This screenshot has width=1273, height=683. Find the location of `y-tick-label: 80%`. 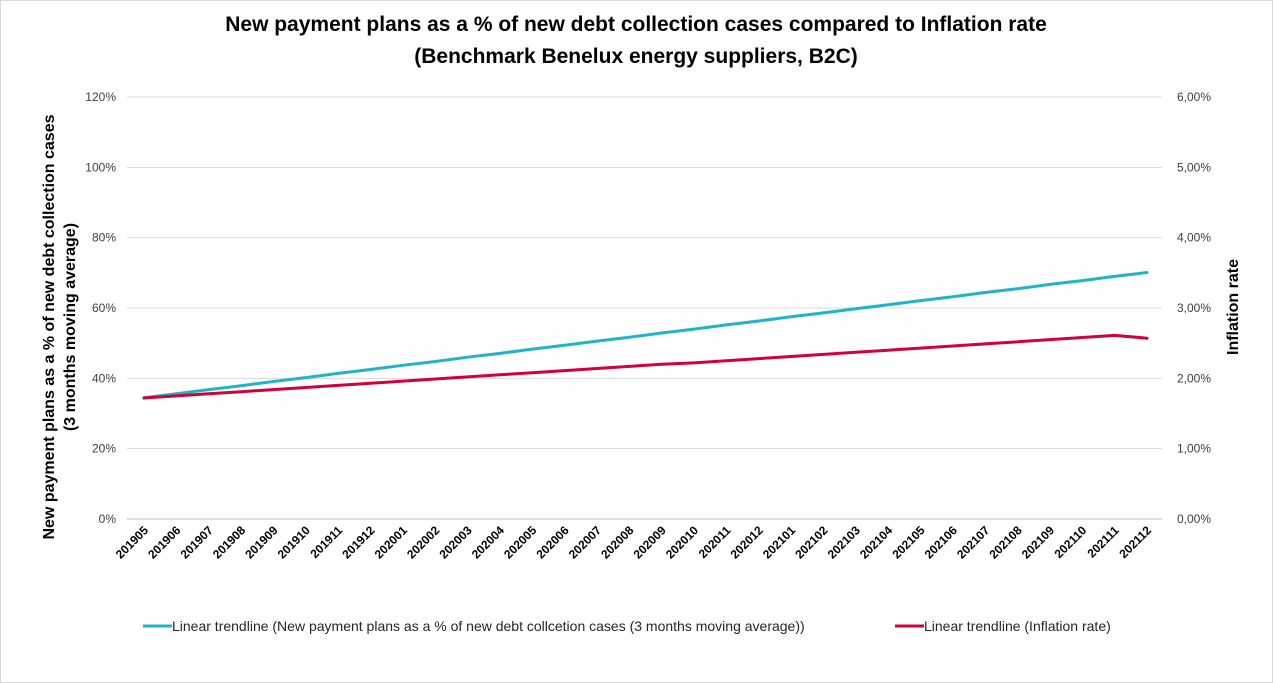

y-tick-label: 80% is located at coordinates (104, 238).